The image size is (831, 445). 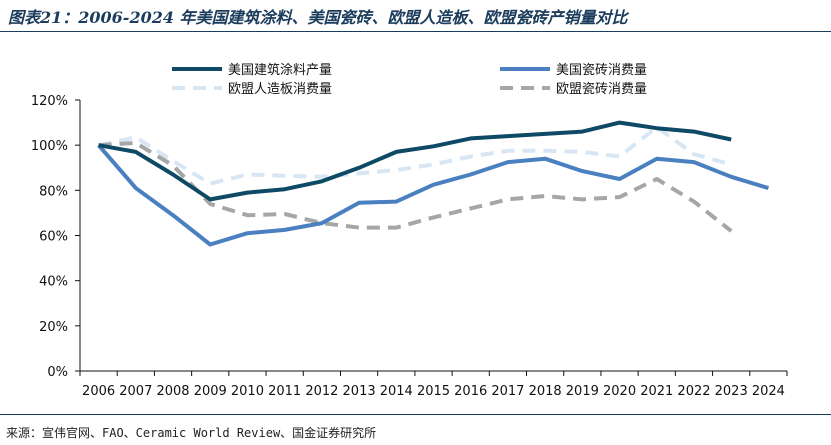 What do you see at coordinates (768, 391) in the screenshot?
I see `x-tick-label: 2024` at bounding box center [768, 391].